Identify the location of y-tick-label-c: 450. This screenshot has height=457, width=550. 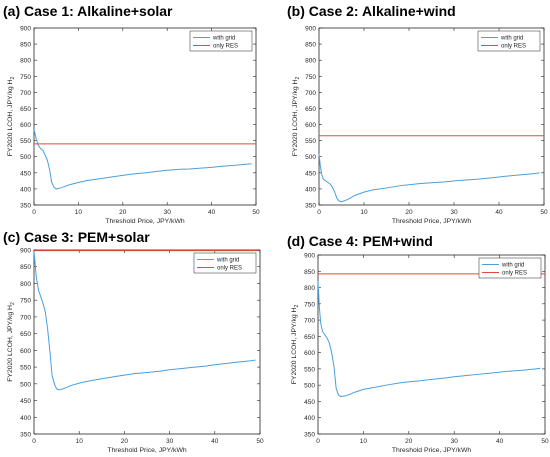
(25, 401).